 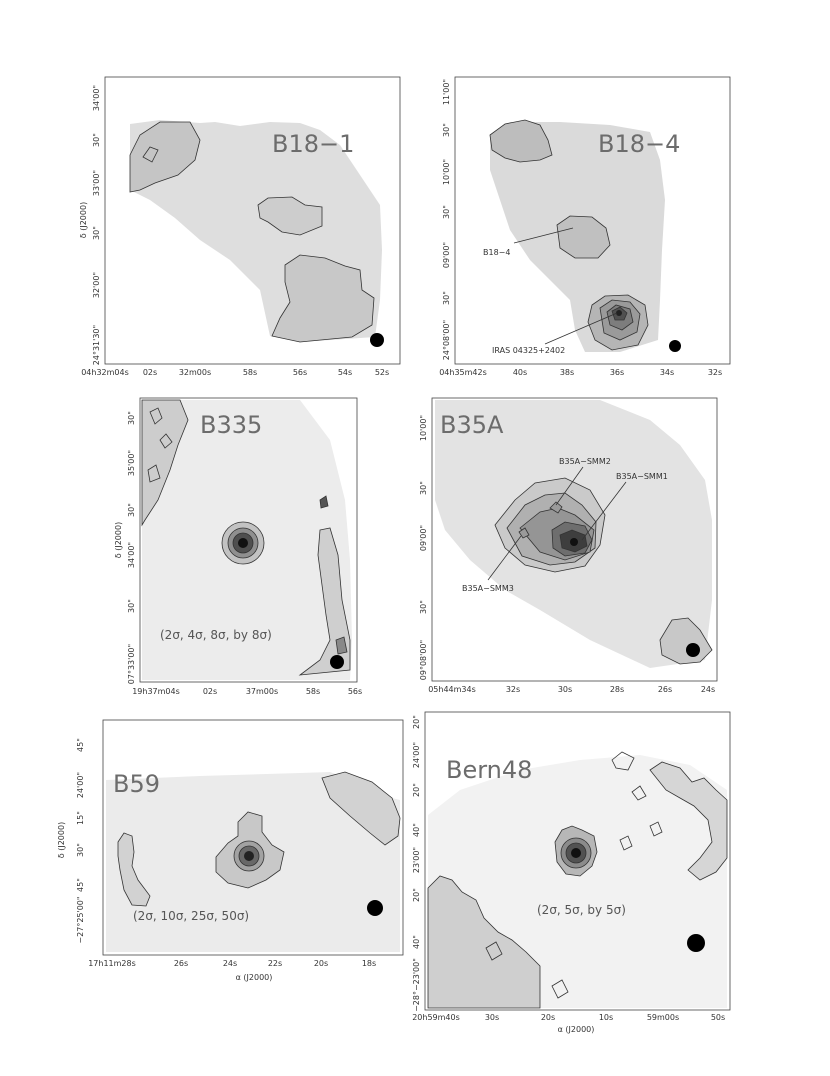 What do you see at coordinates (489, 770) in the screenshot?
I see `panel-title: Bern48` at bounding box center [489, 770].